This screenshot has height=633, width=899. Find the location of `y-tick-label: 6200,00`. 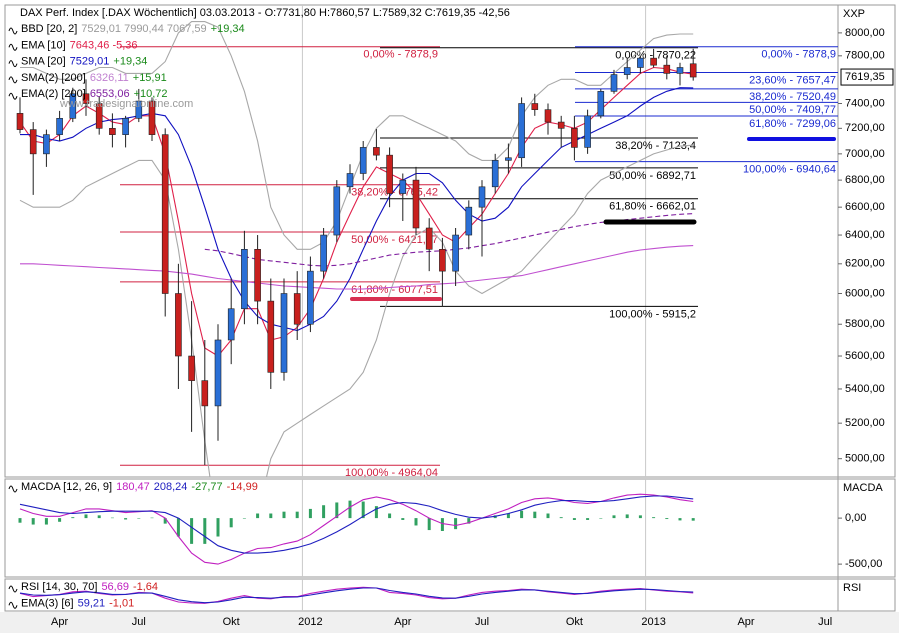

y-tick-label: 6200,00 is located at coordinates (865, 264).